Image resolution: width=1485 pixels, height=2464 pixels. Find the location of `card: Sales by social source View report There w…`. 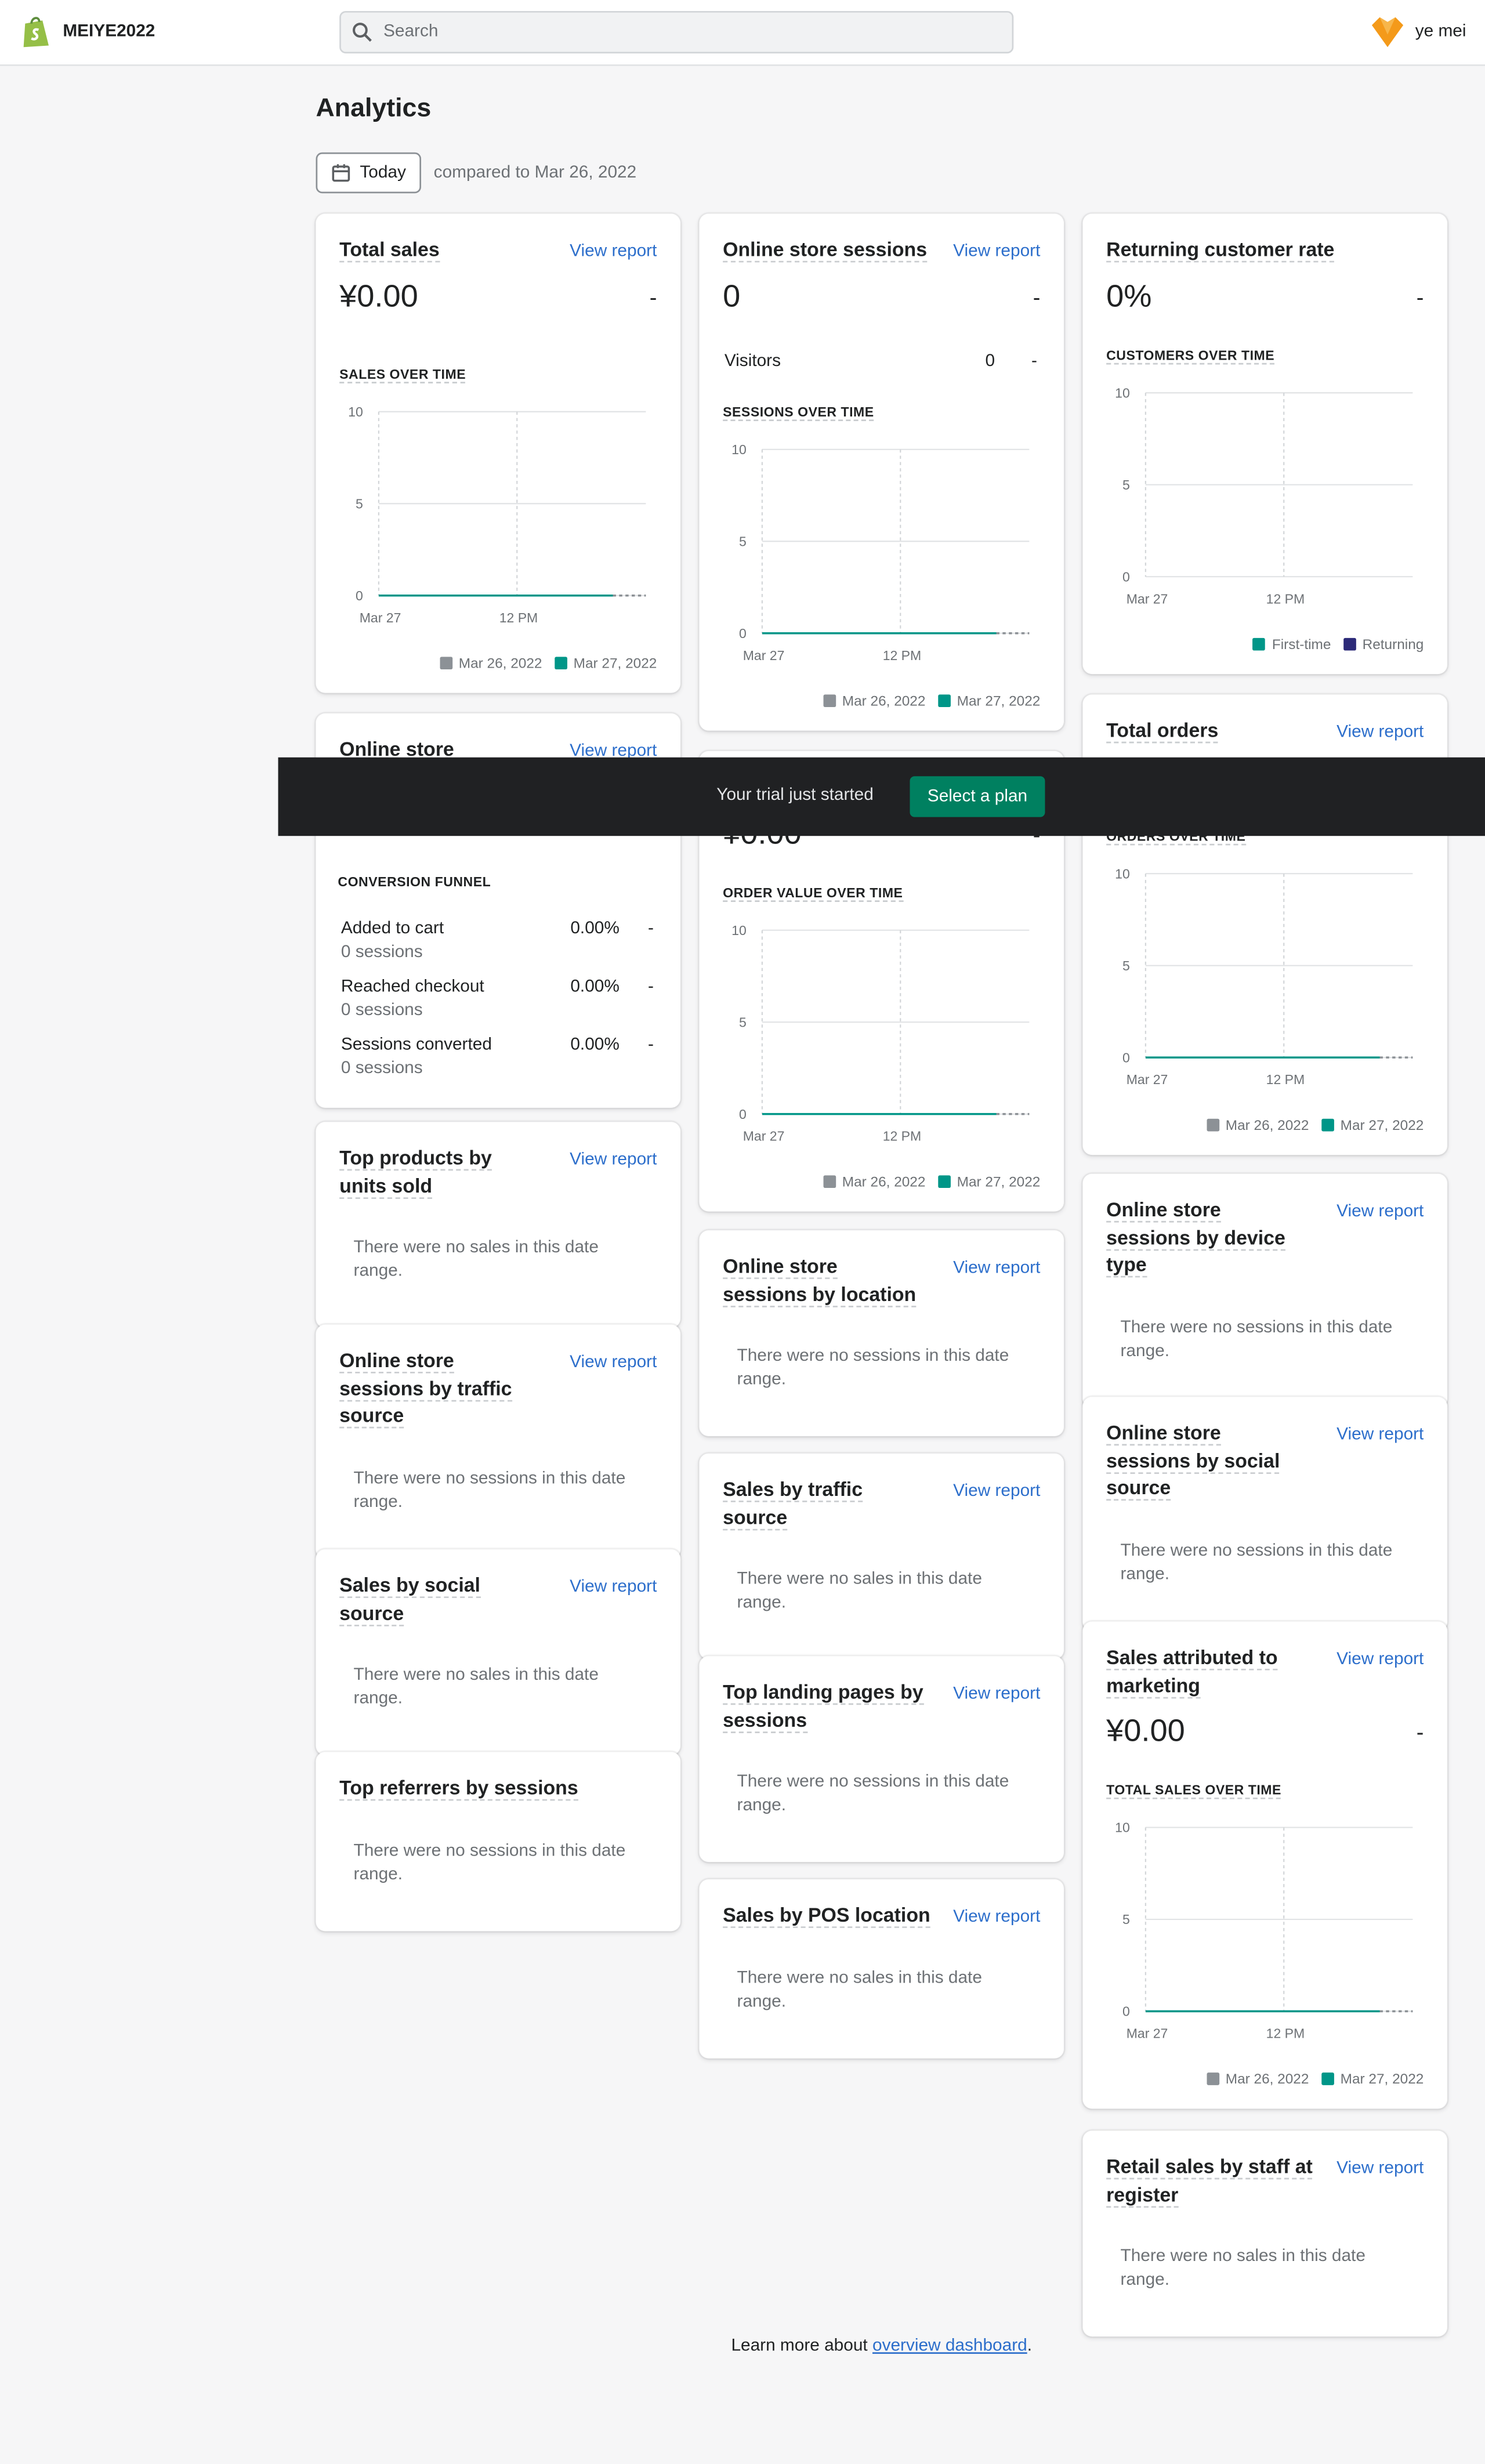

card: Sales by social source View report There w… is located at coordinates (498, 1652).